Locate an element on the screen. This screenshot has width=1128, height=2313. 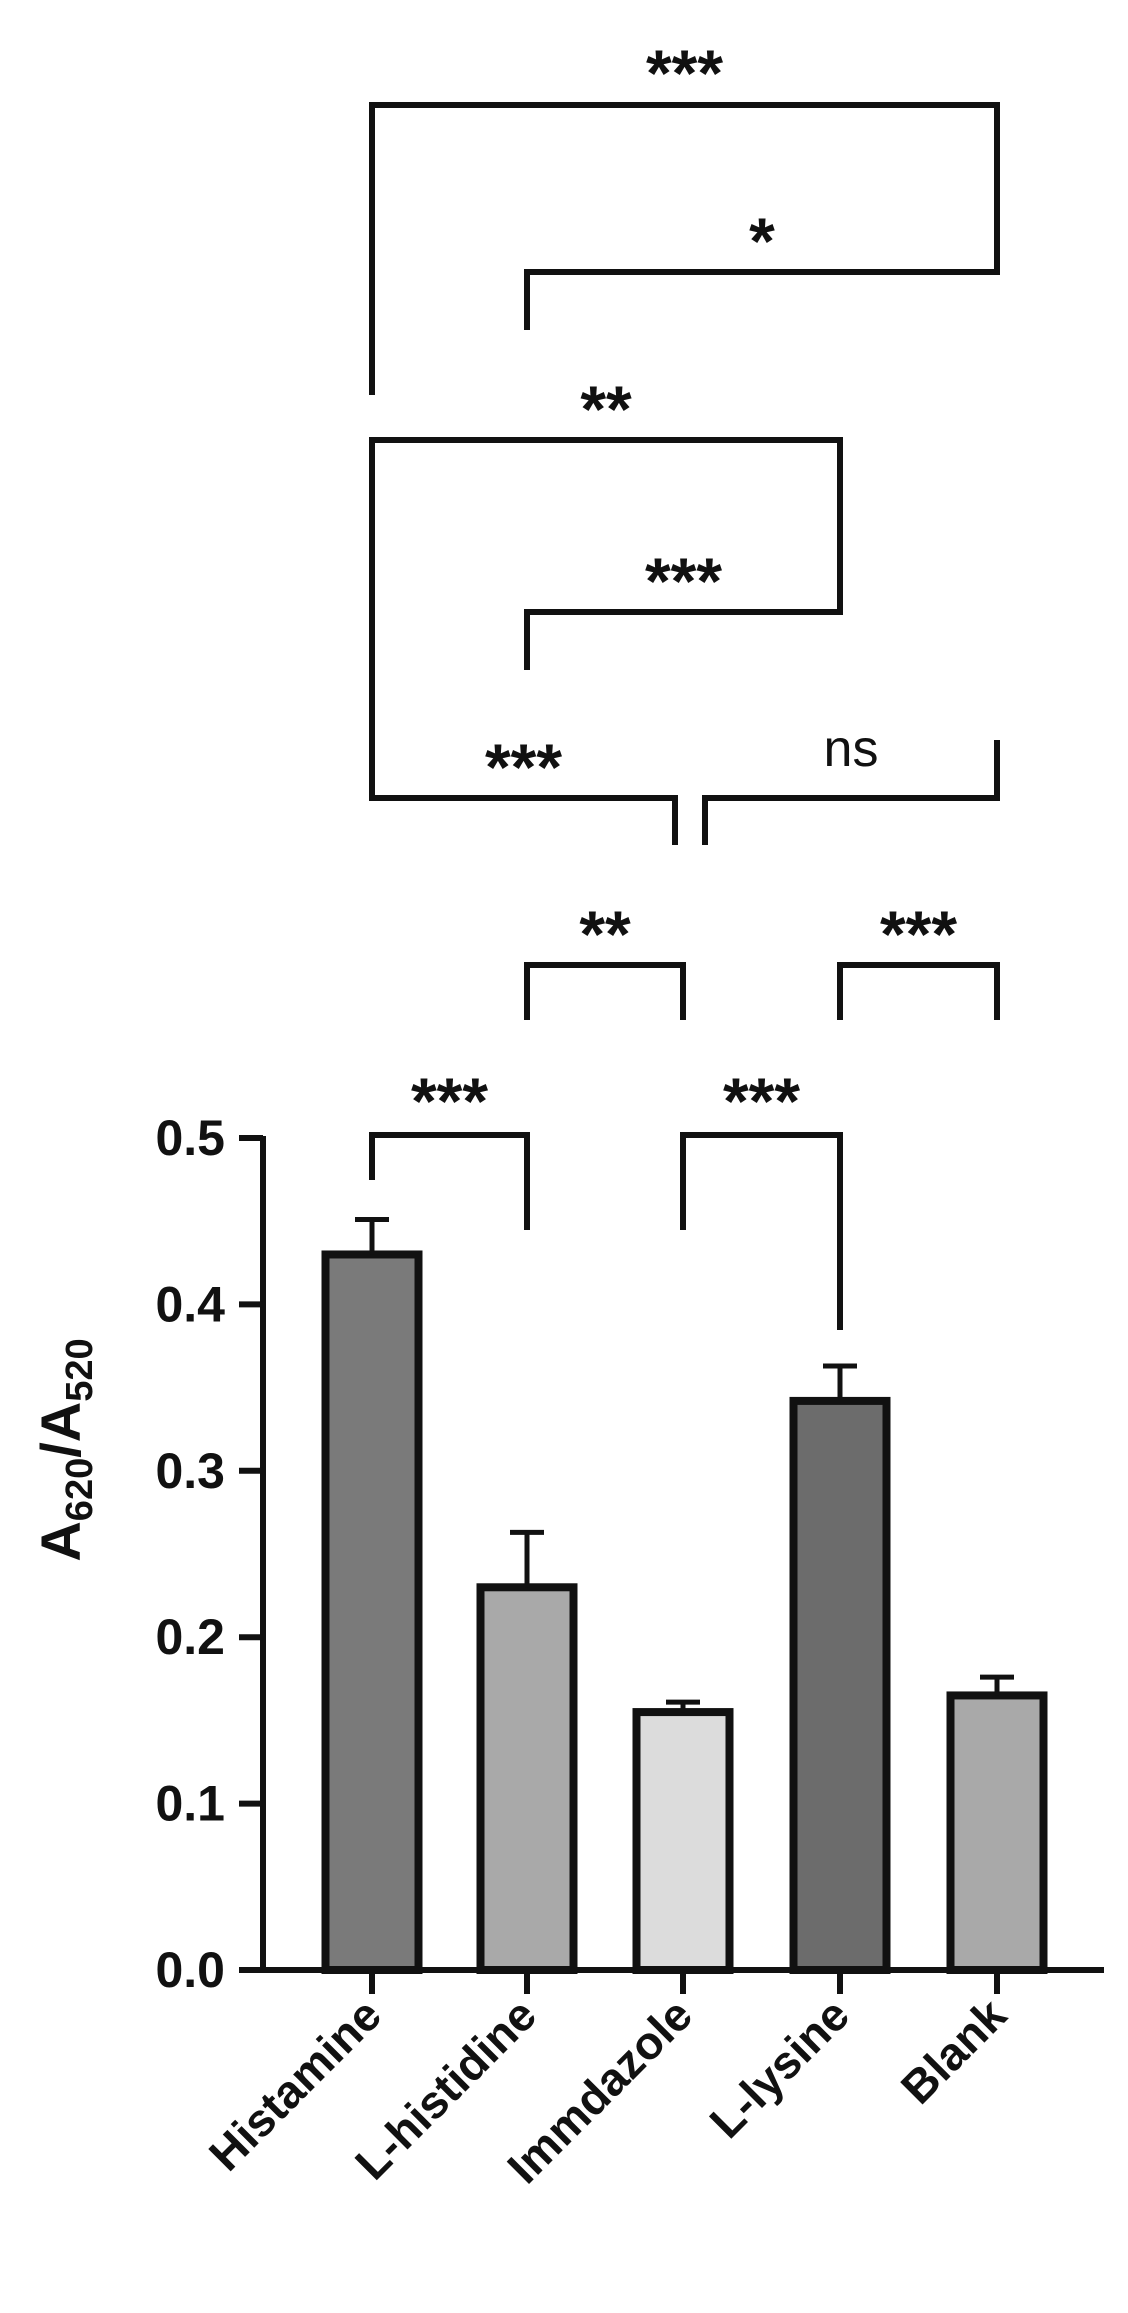
y-axis: 0.0 0.1 0.2 0.3 0.4 0.5 is located at coordinates (210, 1554).